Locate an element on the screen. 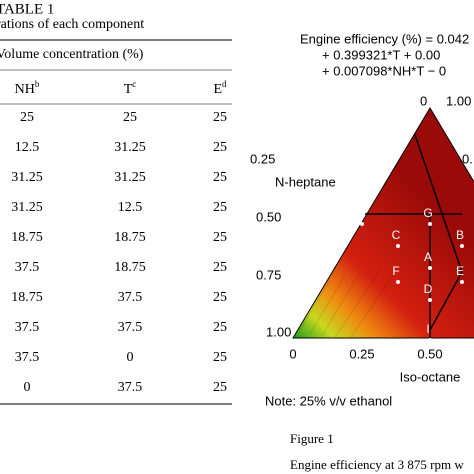 The width and height of the screenshot is (474, 474). axis-label: N-heptane is located at coordinates (305, 181).